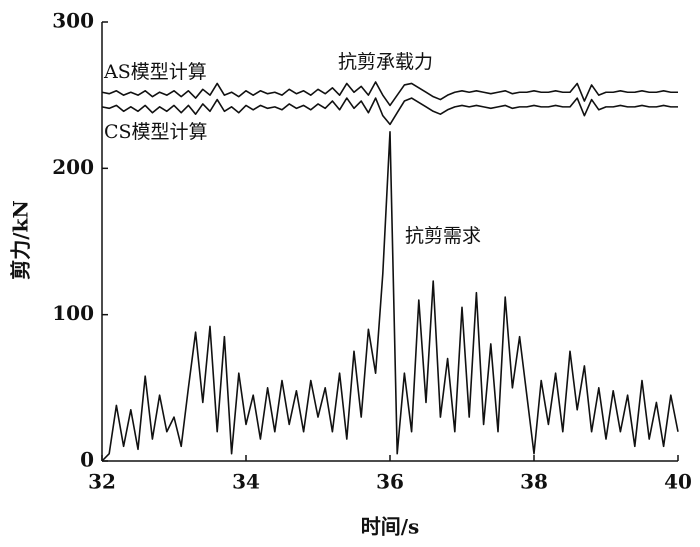 Image resolution: width=700 pixels, height=547 pixels. I want to click on y-axis-label: 剪力/kN, so click(21, 239).